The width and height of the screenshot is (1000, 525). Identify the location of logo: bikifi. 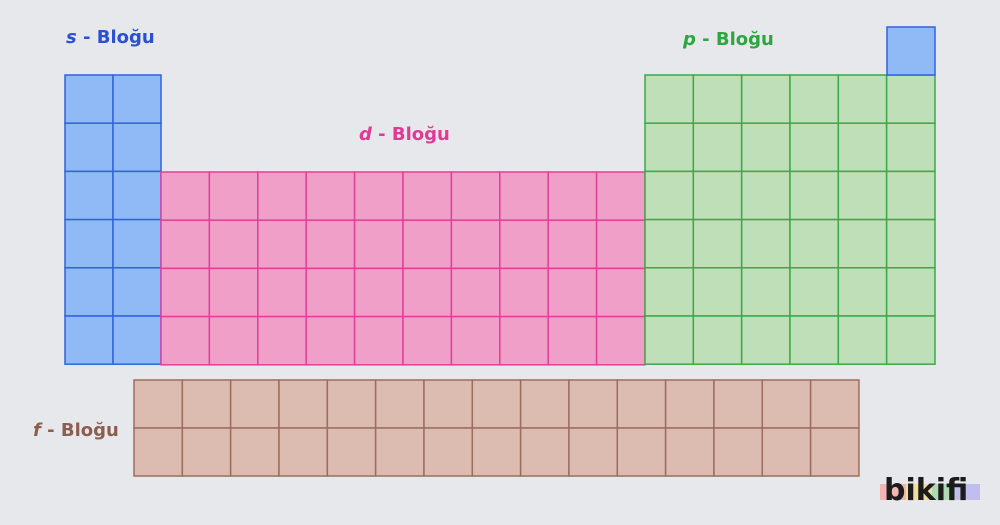
(930, 490).